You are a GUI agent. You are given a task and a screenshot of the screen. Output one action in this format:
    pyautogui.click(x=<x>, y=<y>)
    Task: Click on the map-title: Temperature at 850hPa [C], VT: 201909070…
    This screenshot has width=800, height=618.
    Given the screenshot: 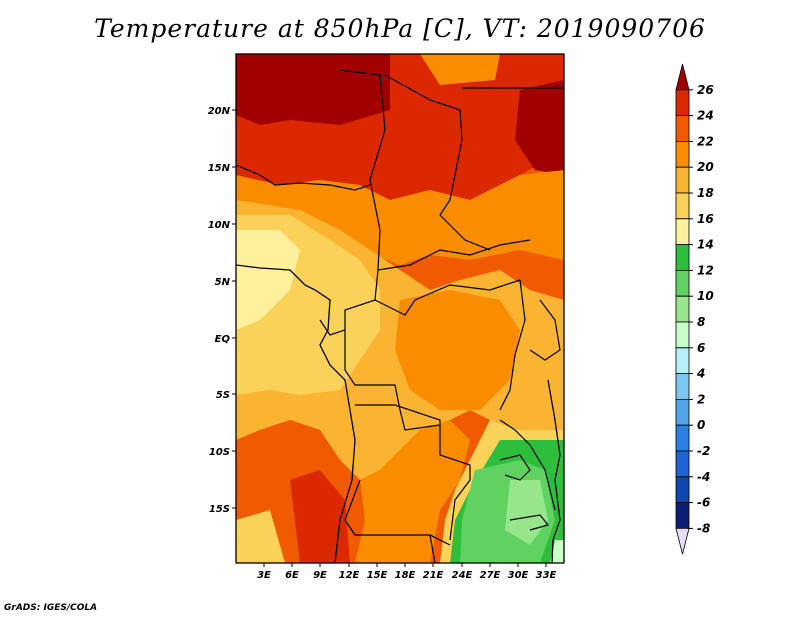 What is the action you would take?
    pyautogui.click(x=400, y=28)
    